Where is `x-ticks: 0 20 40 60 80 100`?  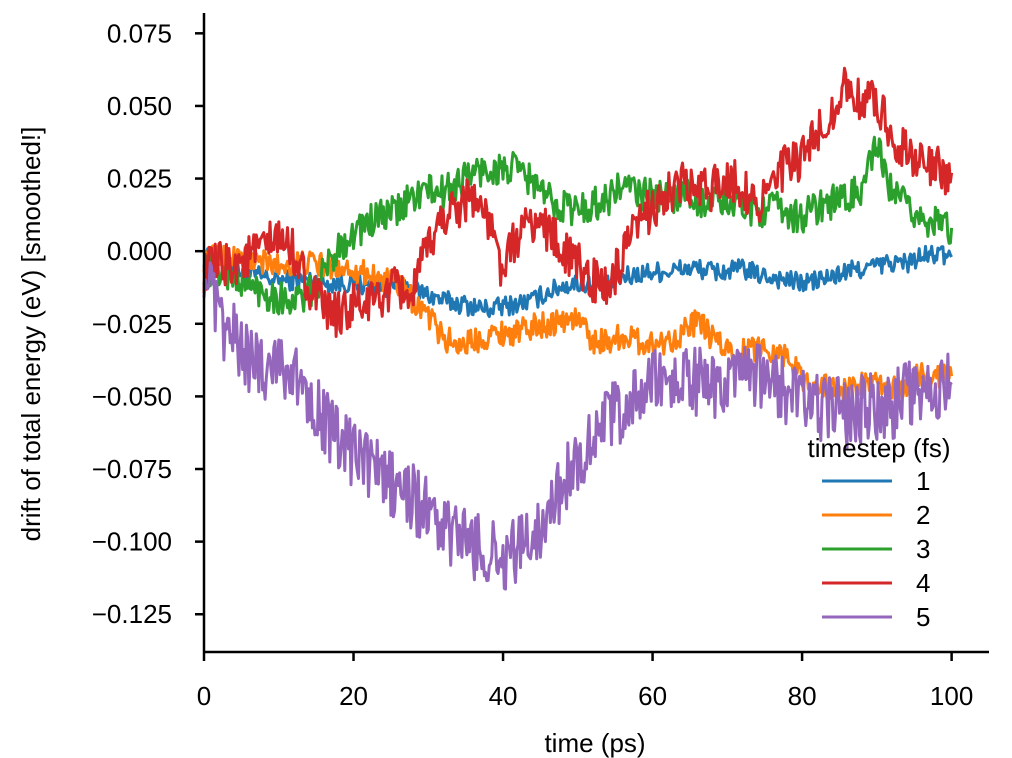 x-ticks: 0 20 40 60 80 100 is located at coordinates (585, 681).